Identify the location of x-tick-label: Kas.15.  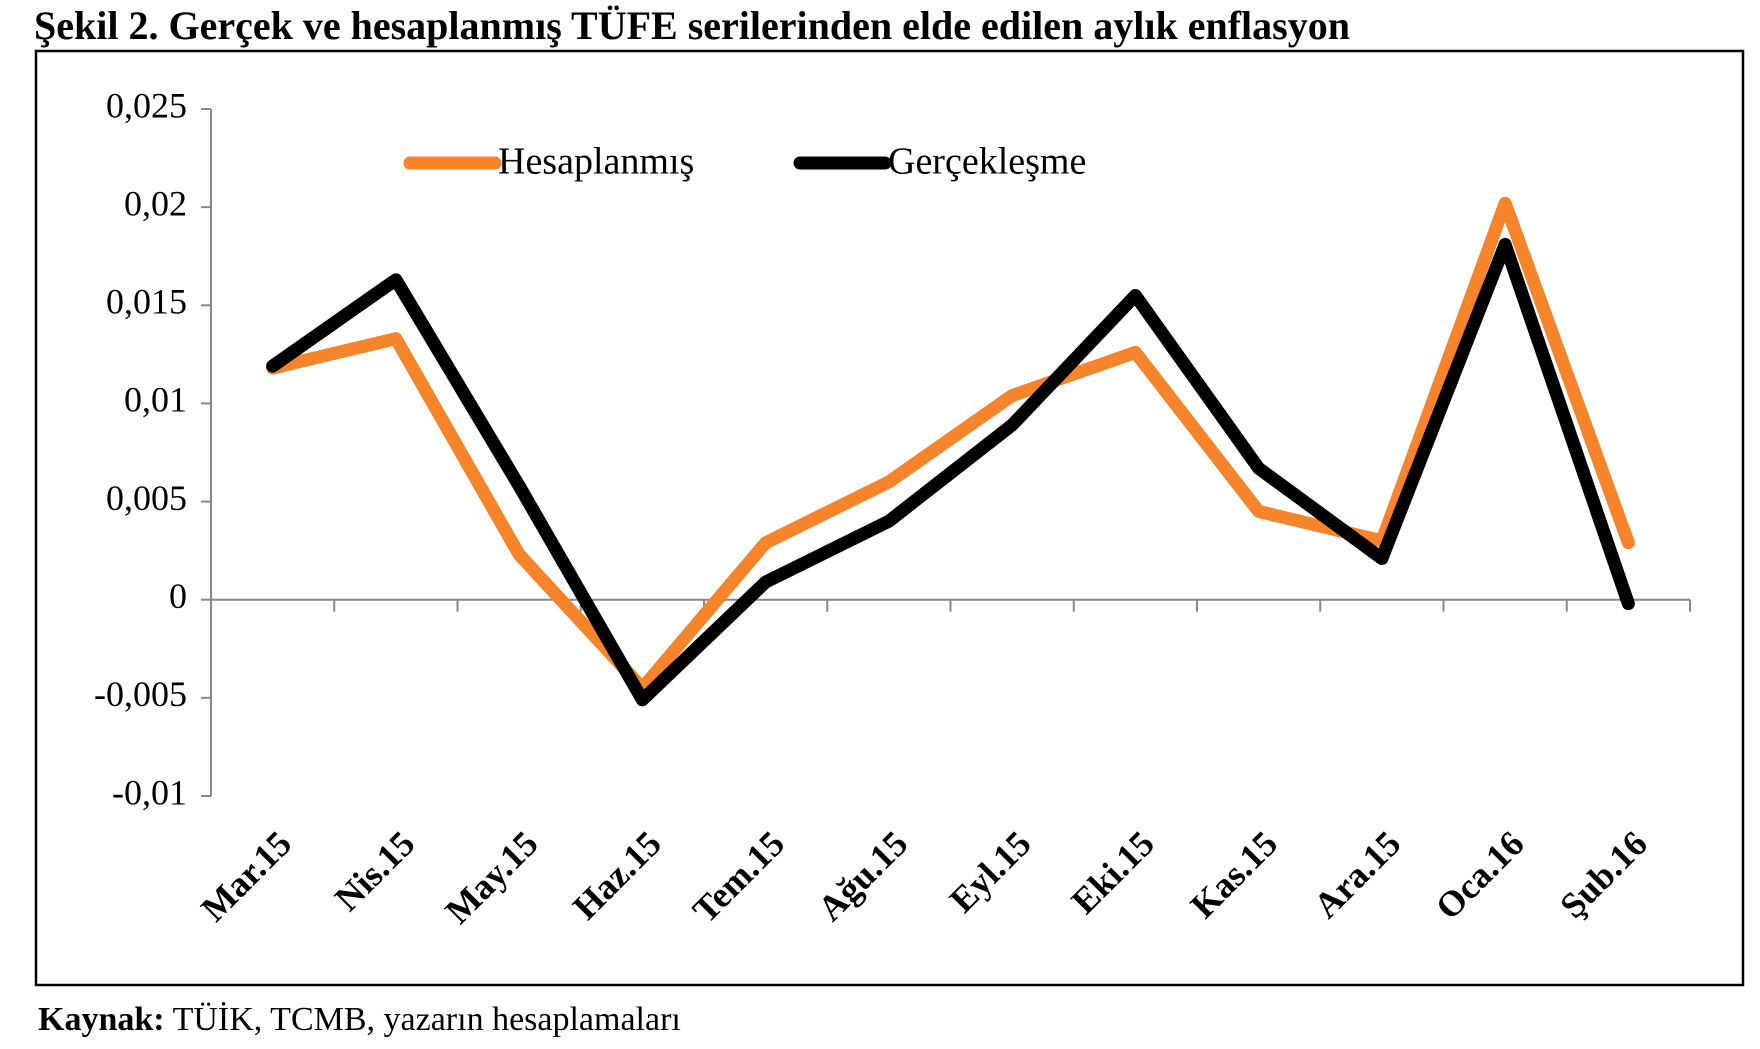
(1234, 874).